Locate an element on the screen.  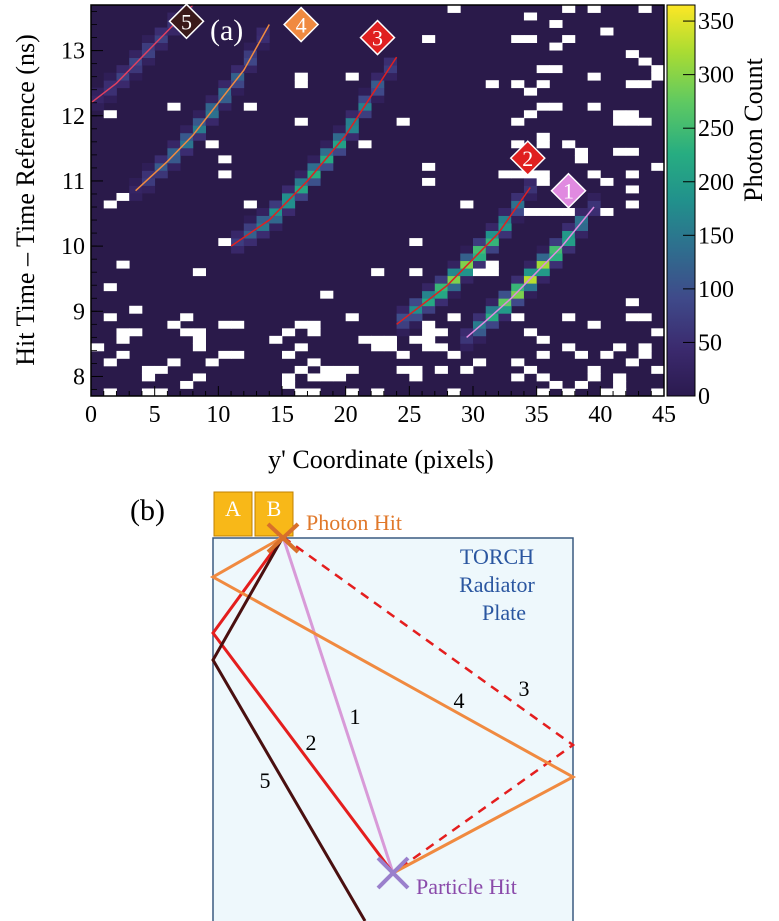
x-tick-label: 40 is located at coordinates (600, 415).